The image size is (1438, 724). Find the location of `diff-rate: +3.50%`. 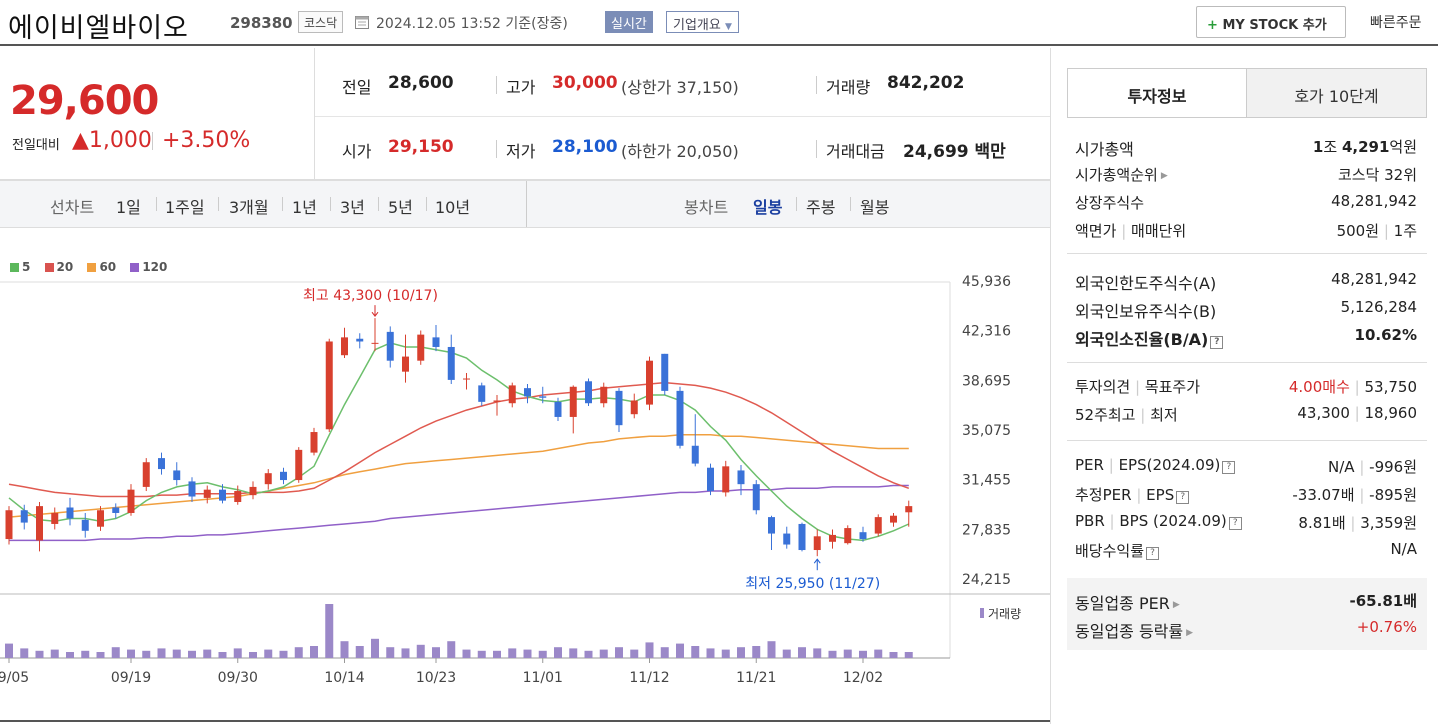

diff-rate: +3.50% is located at coordinates (206, 140).